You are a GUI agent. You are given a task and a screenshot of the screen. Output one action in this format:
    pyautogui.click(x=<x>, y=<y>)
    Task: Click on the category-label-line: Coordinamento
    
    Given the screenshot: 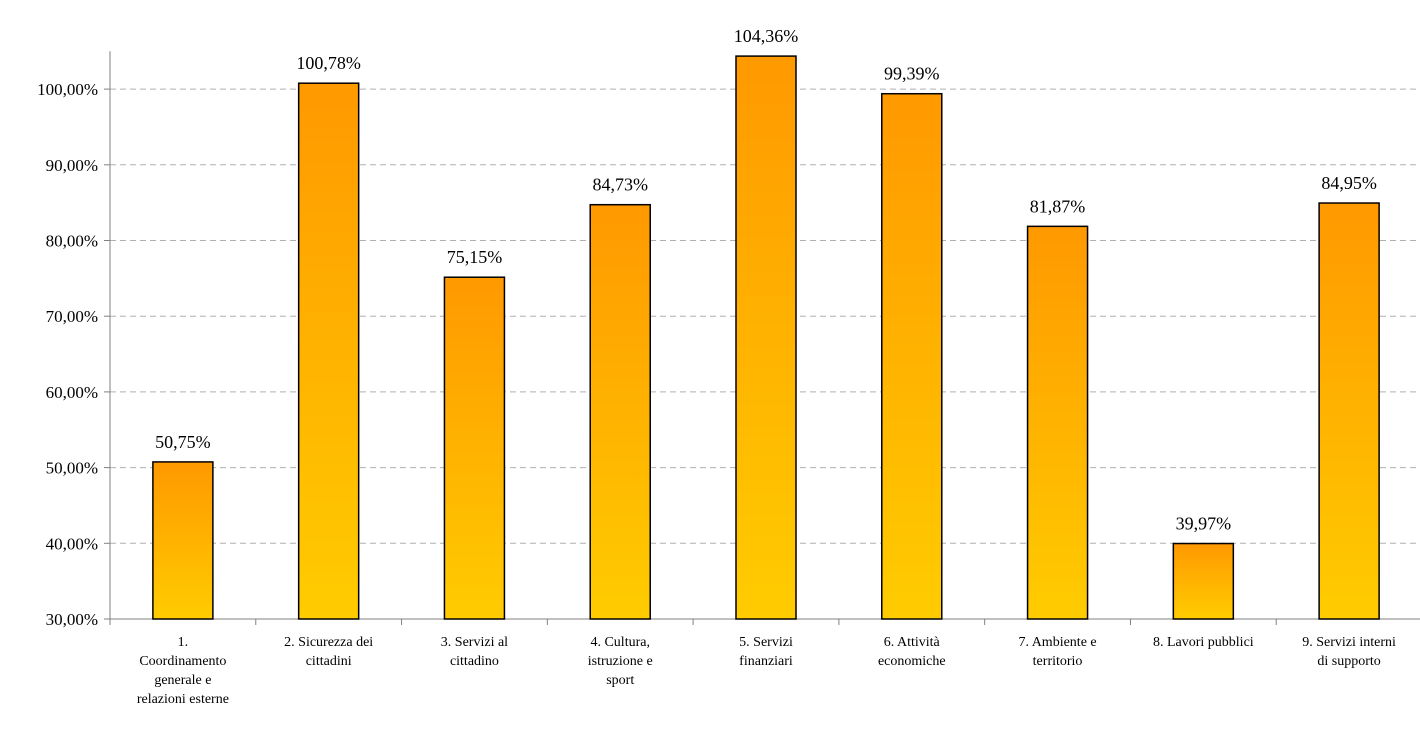 What is the action you would take?
    pyautogui.click(x=182, y=661)
    